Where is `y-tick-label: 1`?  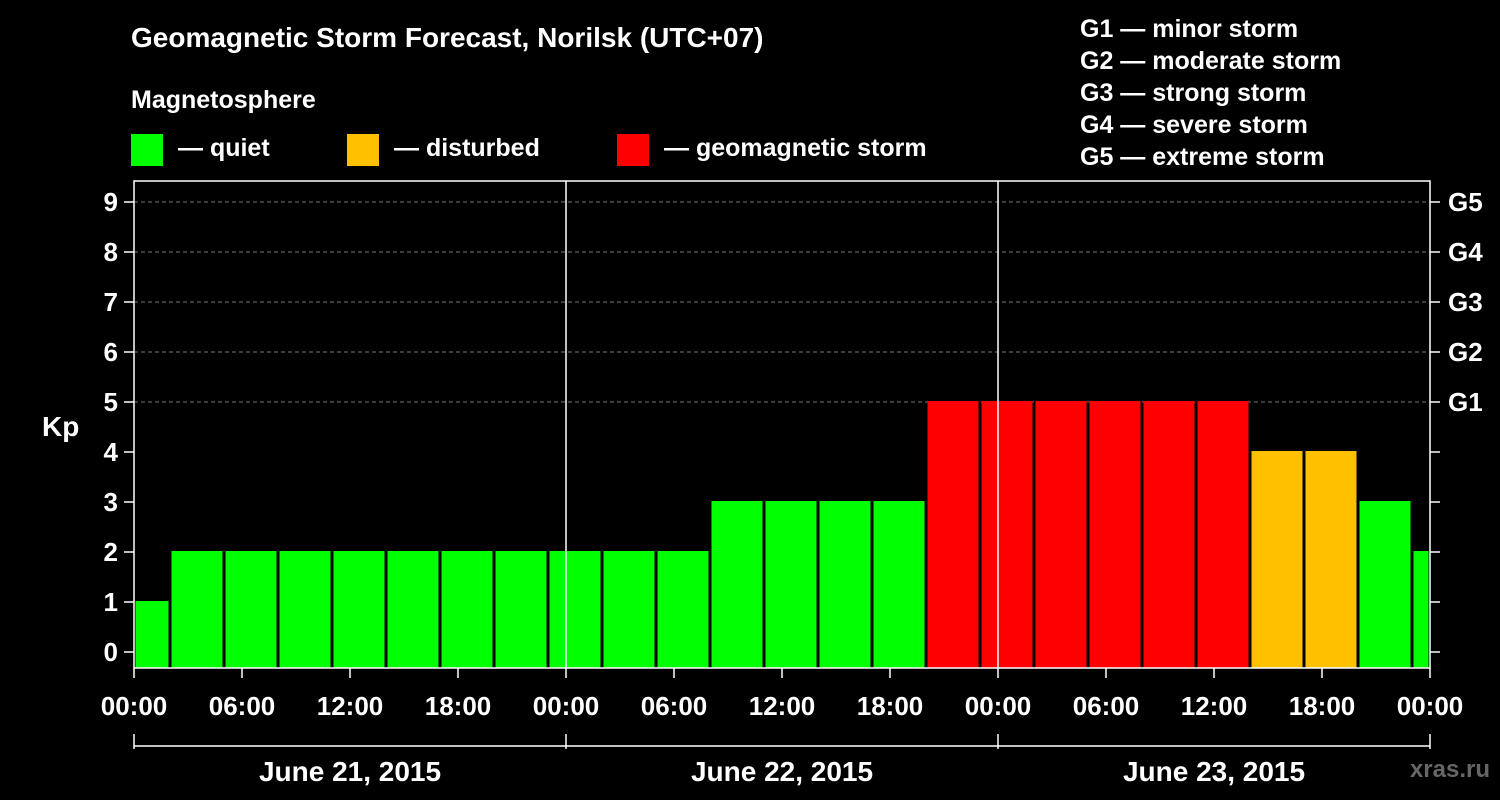 y-tick-label: 1 is located at coordinates (111, 602).